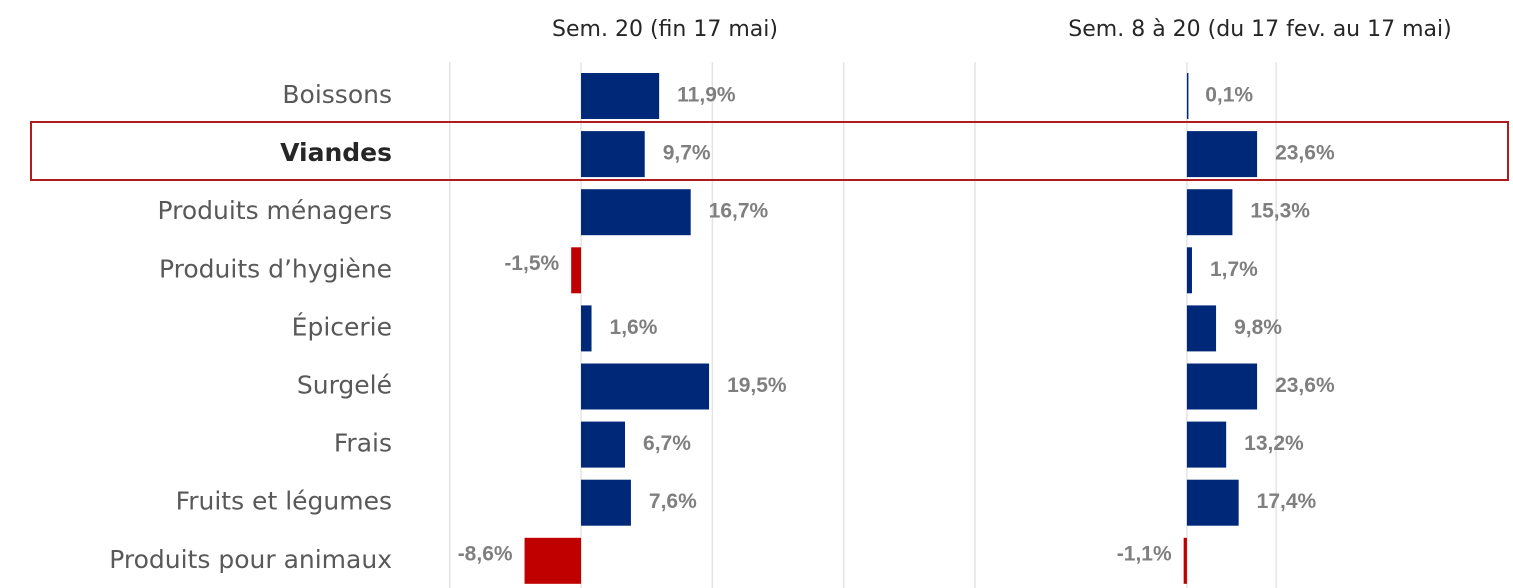 The width and height of the screenshot is (1513, 588). I want to click on category-label: Frais, so click(363, 443).